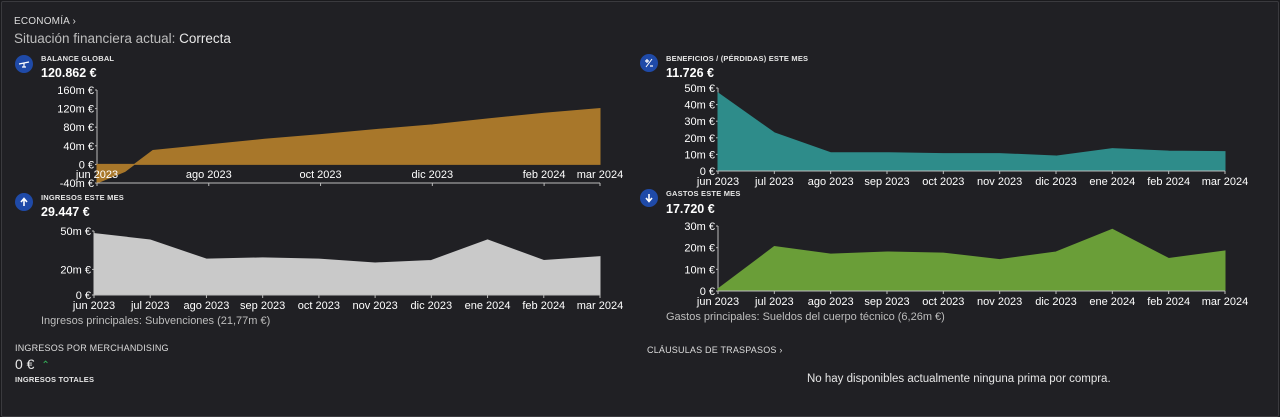 This screenshot has height=417, width=1280. Describe the element at coordinates (78, 58) in the screenshot. I see `balance-title: BALANCE GLOBAL` at that location.